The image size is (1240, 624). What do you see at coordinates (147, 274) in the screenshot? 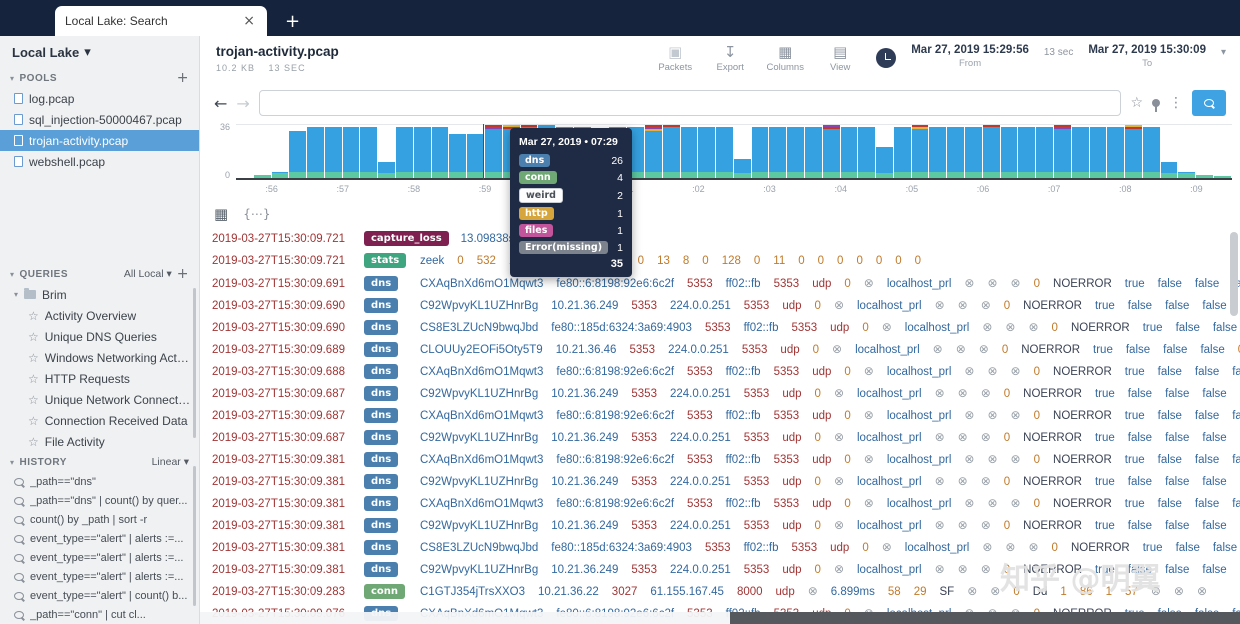
I see `queries-scope-dropdown: All Local ▾` at bounding box center [147, 274].